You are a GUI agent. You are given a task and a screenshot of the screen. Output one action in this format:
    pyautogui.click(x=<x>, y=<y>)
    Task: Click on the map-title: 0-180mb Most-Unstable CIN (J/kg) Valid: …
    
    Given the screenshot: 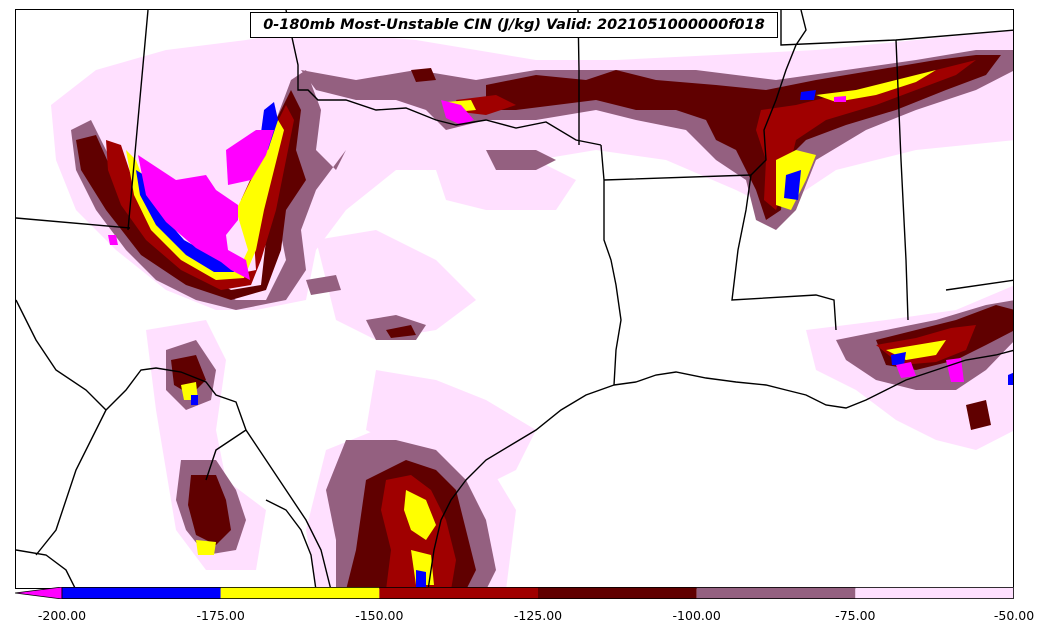 What is the action you would take?
    pyautogui.click(x=514, y=25)
    